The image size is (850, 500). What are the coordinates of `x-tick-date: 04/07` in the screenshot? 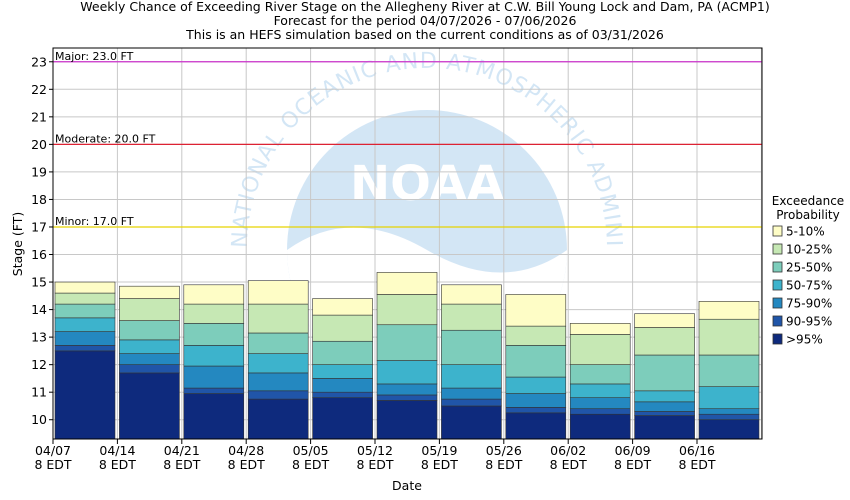 It's located at (53, 450).